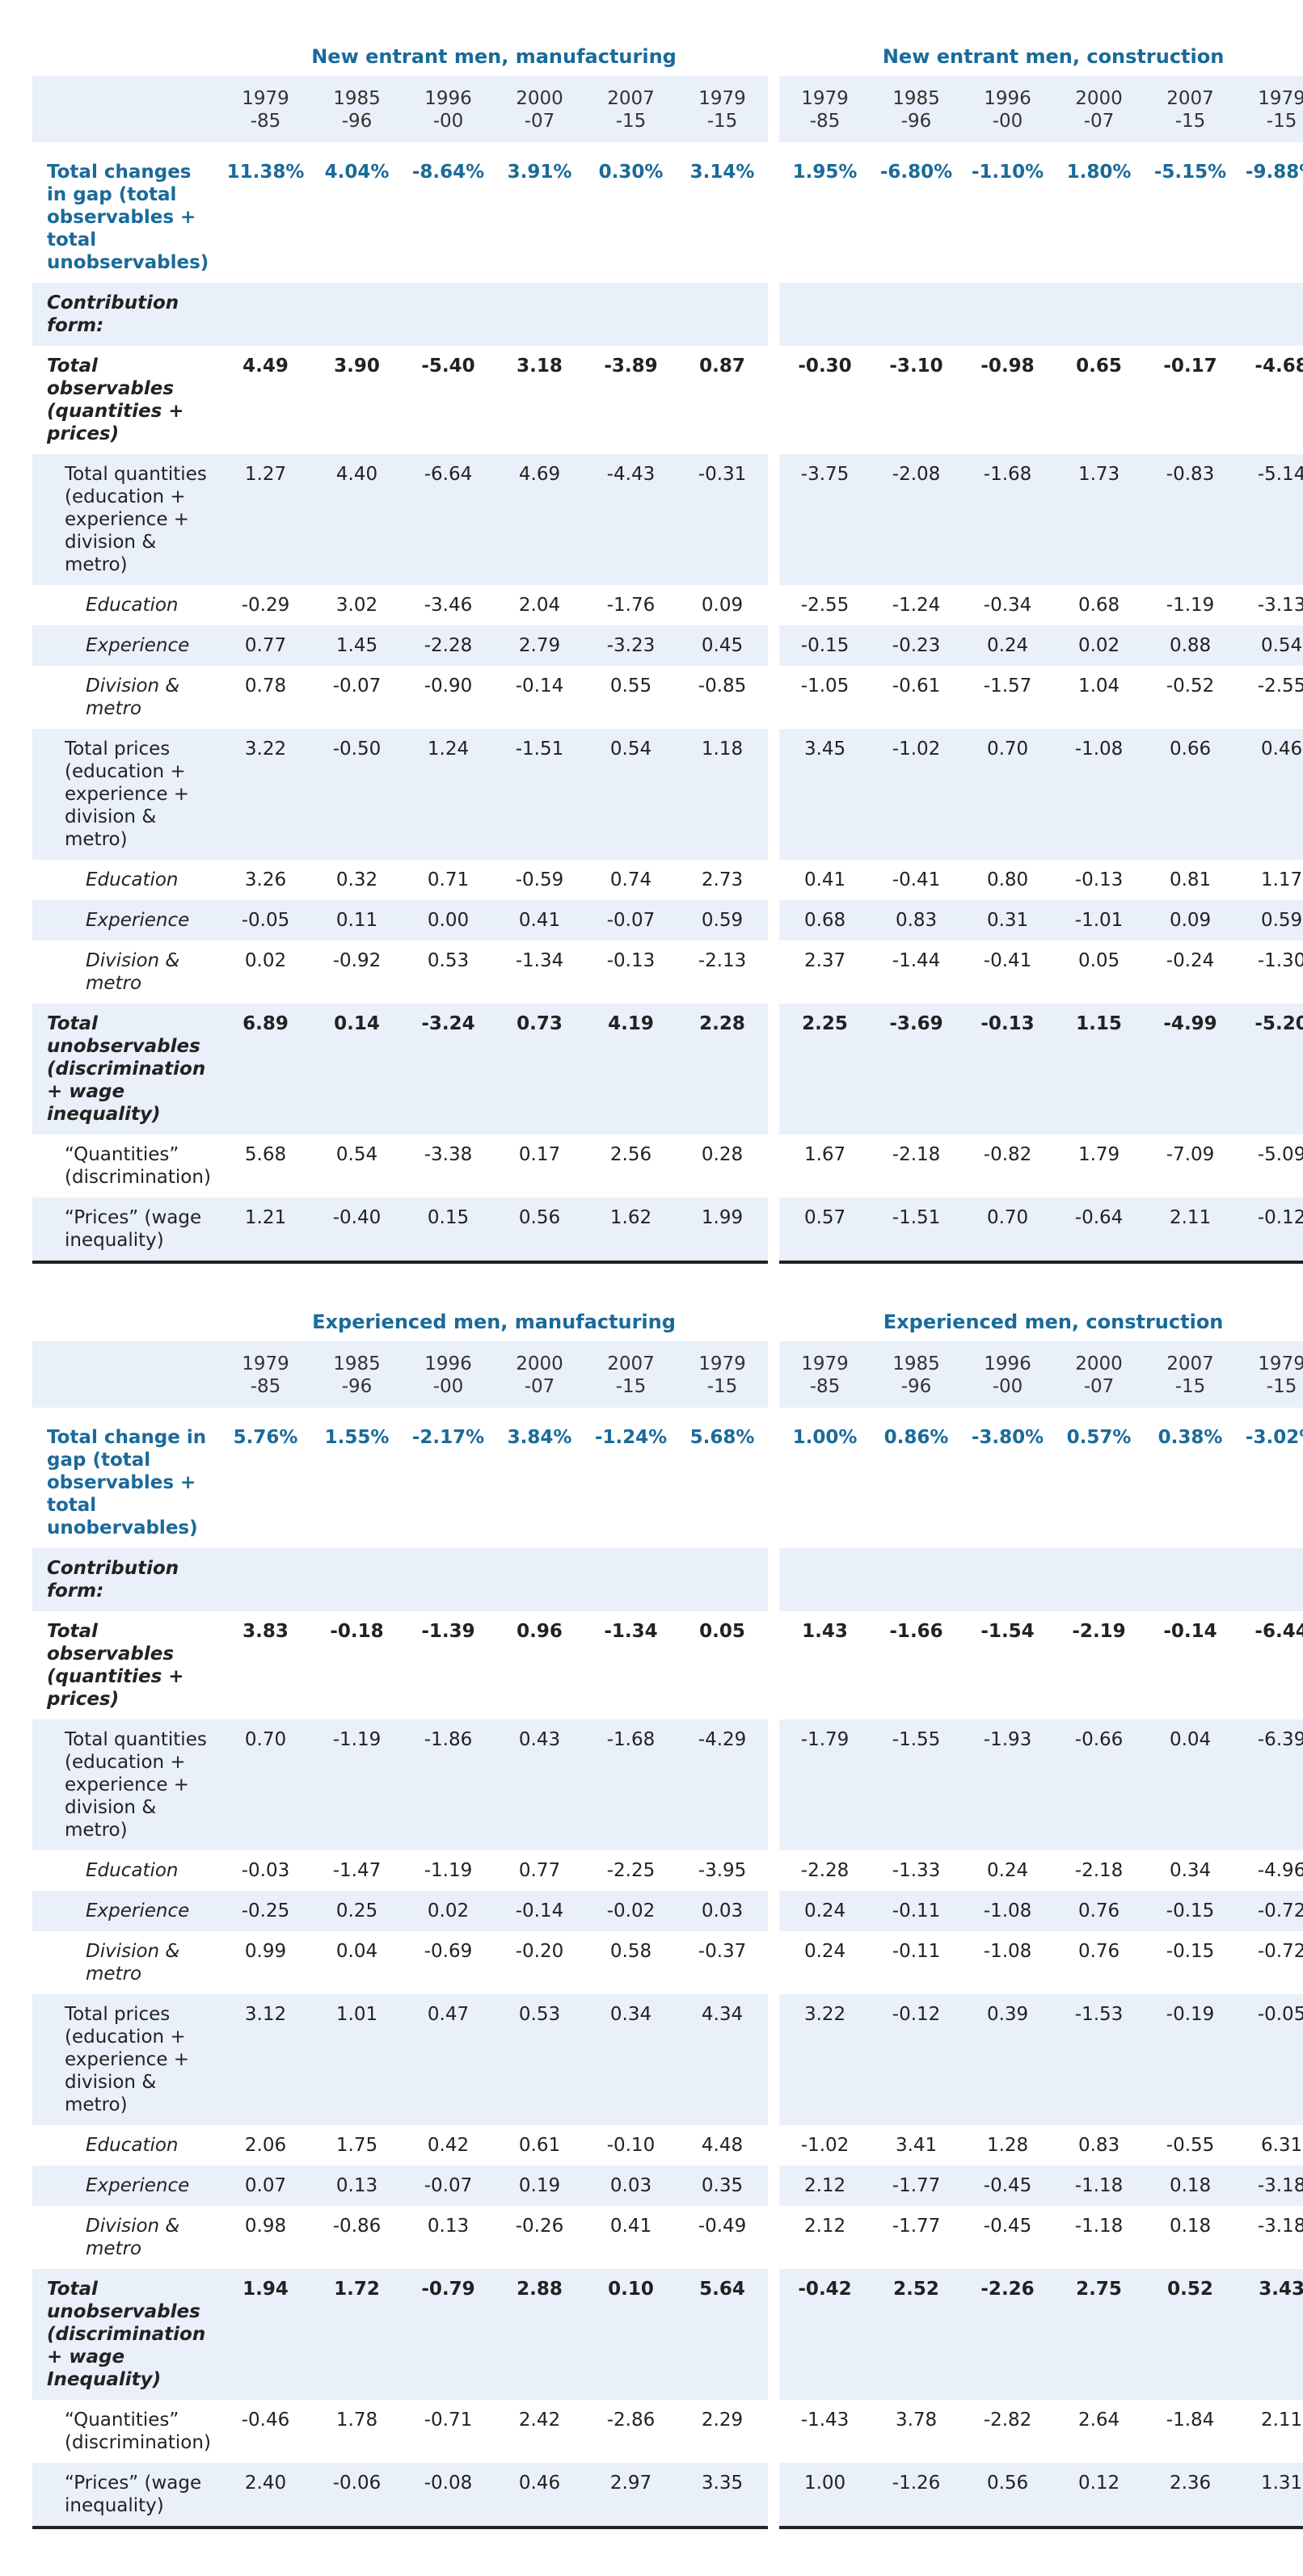  What do you see at coordinates (448, 1631) in the screenshot?
I see `value-cell: -1.39` at bounding box center [448, 1631].